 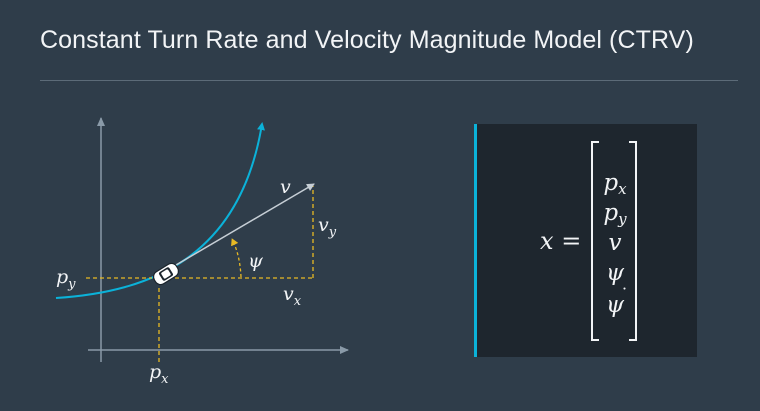 I want to click on state-entry-v-base: v, so click(x=615, y=243).